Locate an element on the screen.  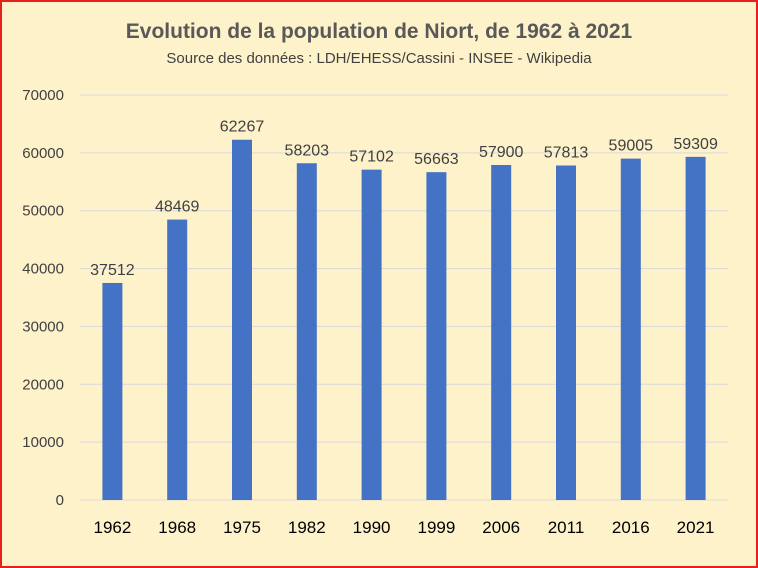
bar-1968 is located at coordinates (177, 360).